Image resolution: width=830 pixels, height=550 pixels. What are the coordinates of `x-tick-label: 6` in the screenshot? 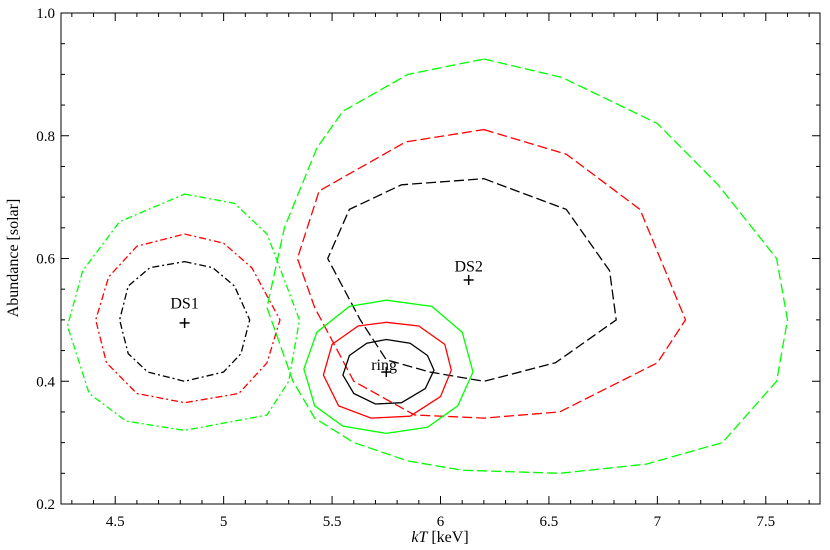 It's located at (441, 522).